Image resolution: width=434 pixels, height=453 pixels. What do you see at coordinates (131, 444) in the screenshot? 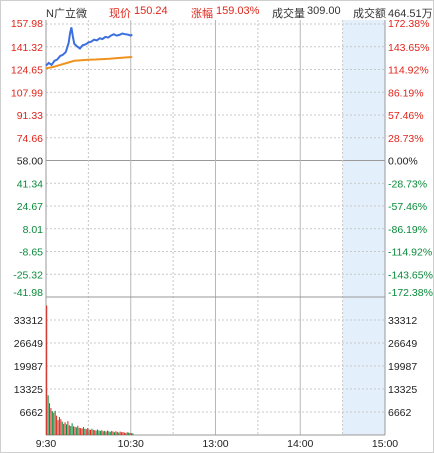
I see `time-tick-label: 10:30` at bounding box center [131, 444].